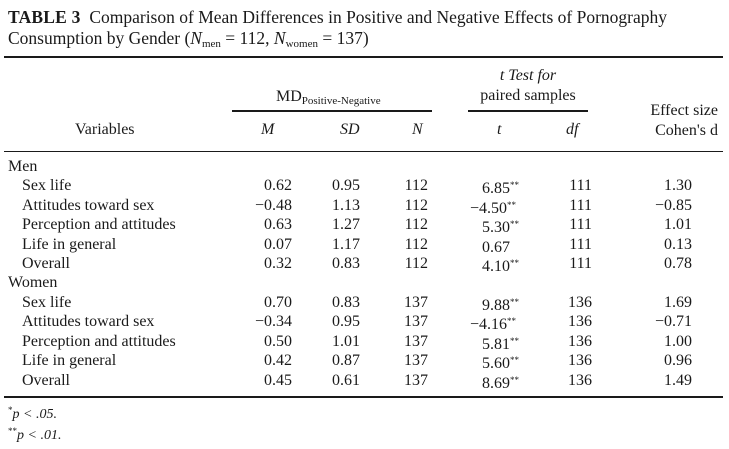 This screenshot has width=729, height=449. I want to click on cell-t: 8.69**, so click(500, 383).